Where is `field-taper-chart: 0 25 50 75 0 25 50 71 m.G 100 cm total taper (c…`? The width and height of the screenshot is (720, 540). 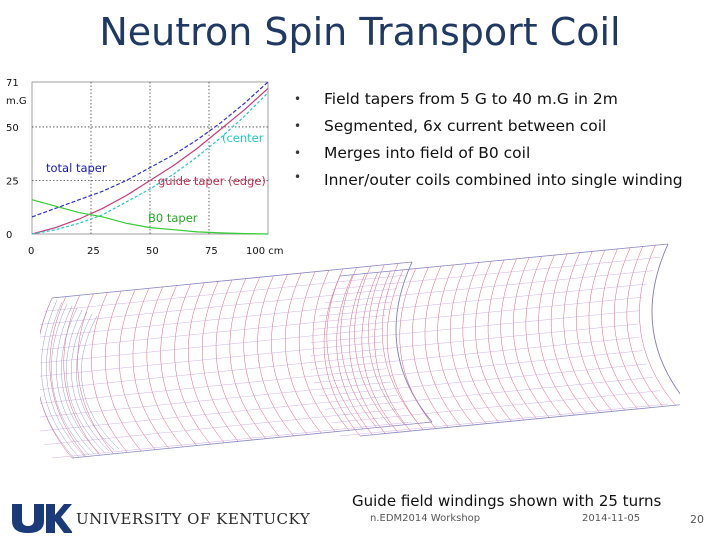
field-taper-chart: 0 25 50 75 0 25 50 71 m.G 100 cm total taper (c… is located at coordinates (145, 167).